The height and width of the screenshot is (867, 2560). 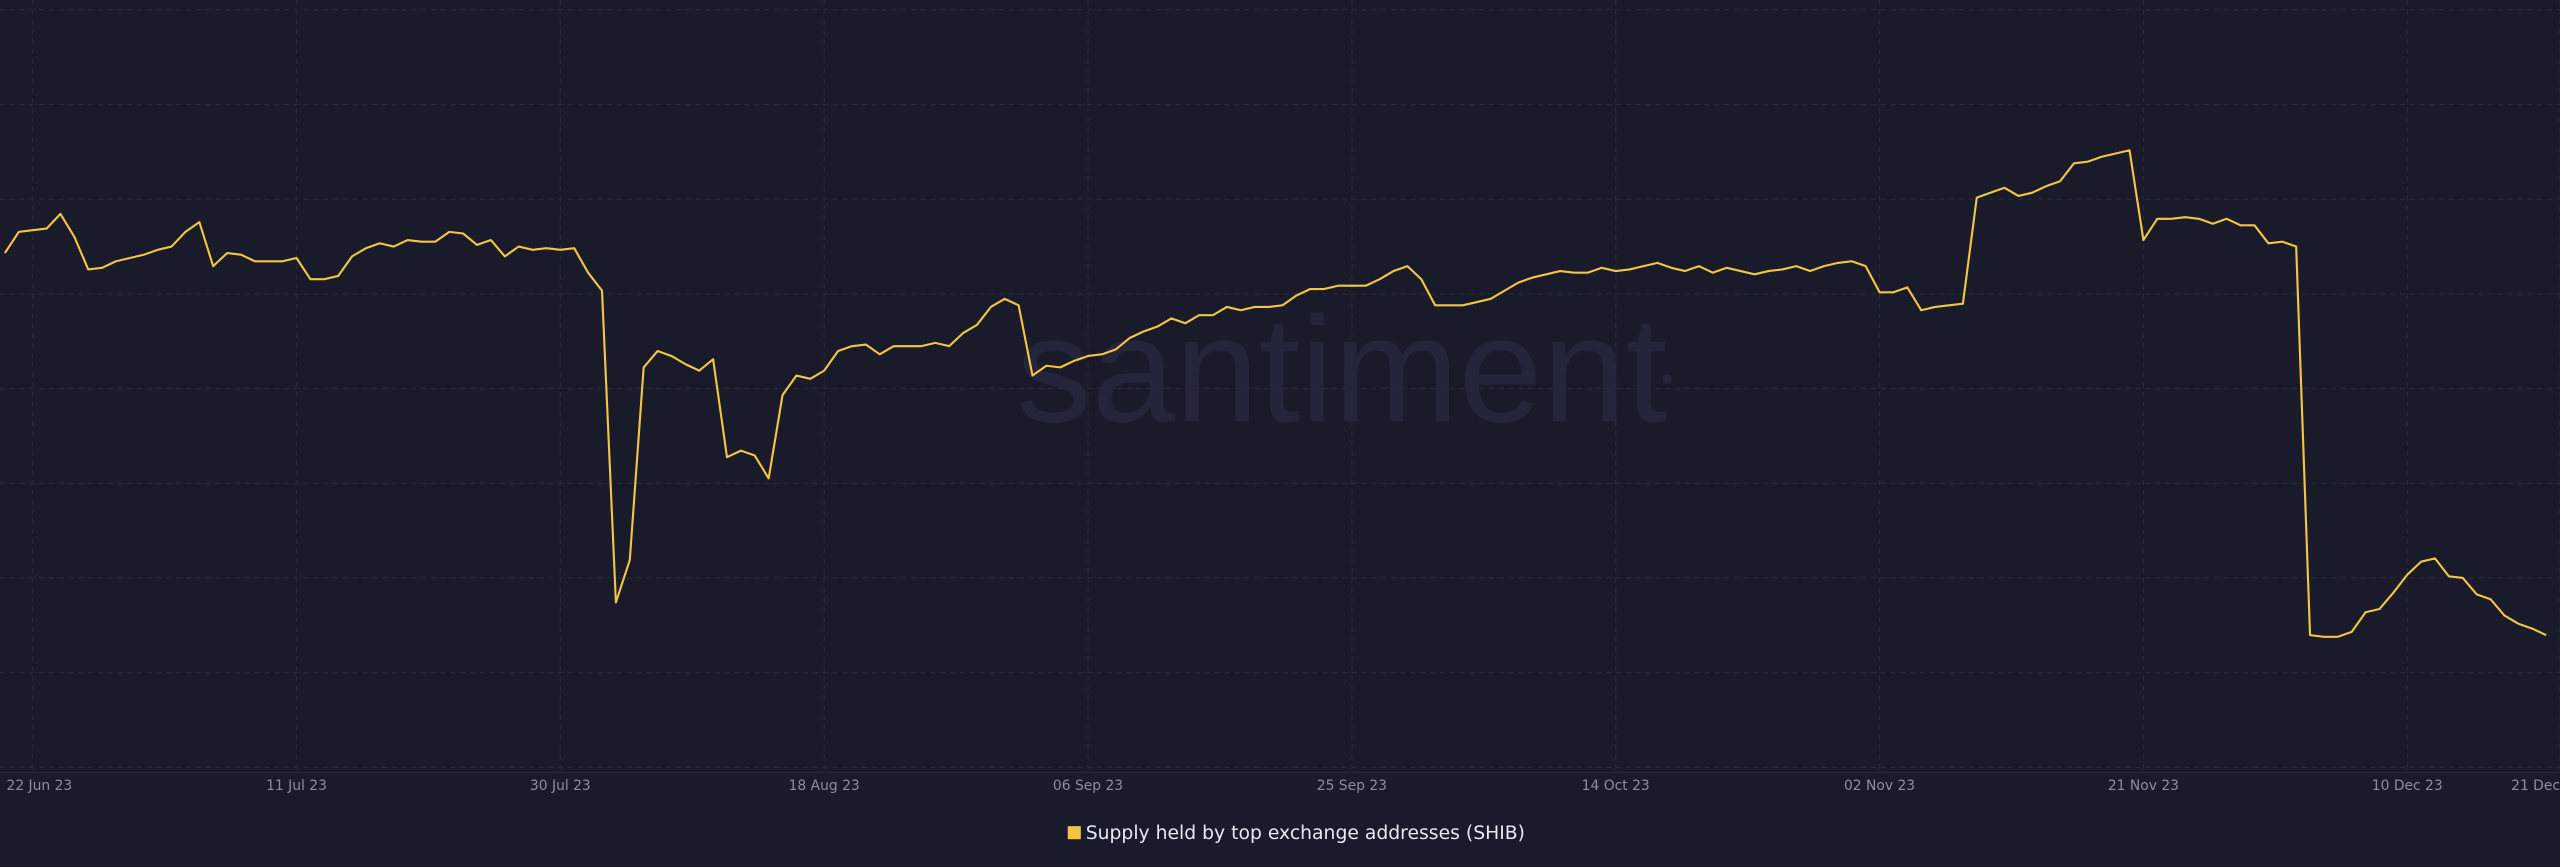 I want to click on legend-swatch, so click(x=1074, y=833).